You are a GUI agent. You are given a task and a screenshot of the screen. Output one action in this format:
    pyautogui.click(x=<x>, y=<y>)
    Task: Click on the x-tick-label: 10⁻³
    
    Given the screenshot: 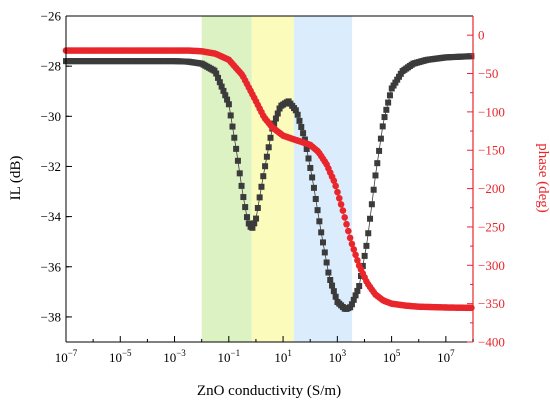 What is the action you would take?
    pyautogui.click(x=174, y=356)
    